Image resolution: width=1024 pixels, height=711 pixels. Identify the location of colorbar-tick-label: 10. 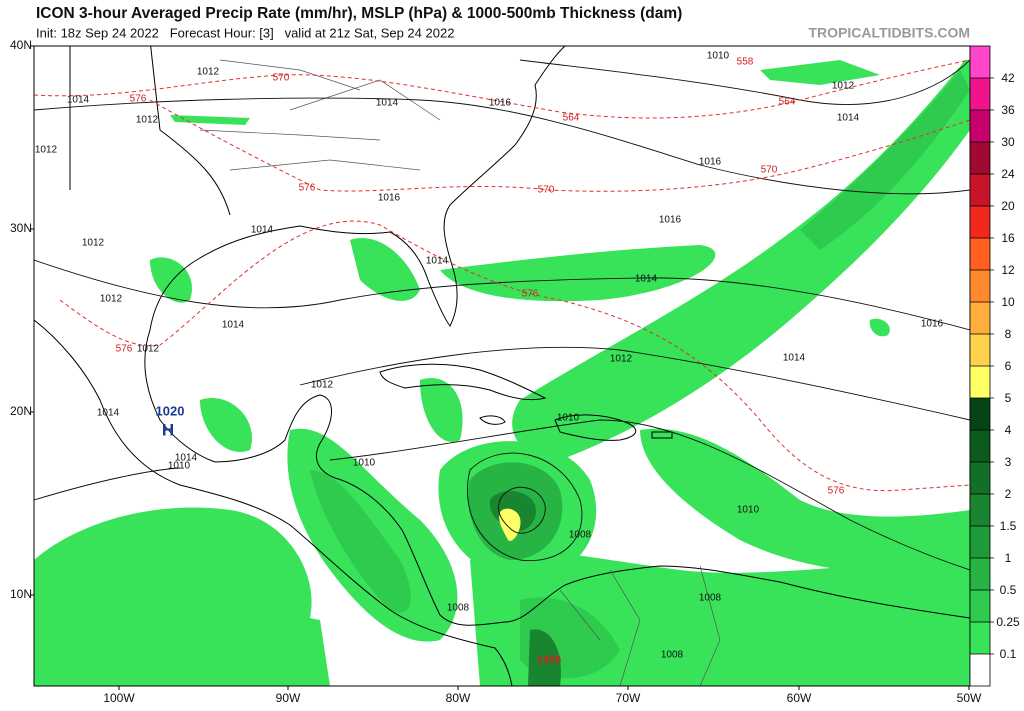
(1008, 302).